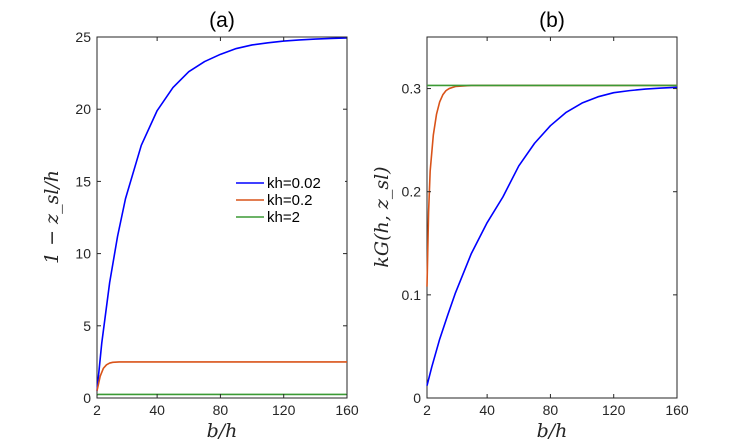 This screenshot has width=747, height=444. Describe the element at coordinates (382, 216) in the screenshot. I see `panel-b-y-axis-label: kG(h, z_sl)` at that location.